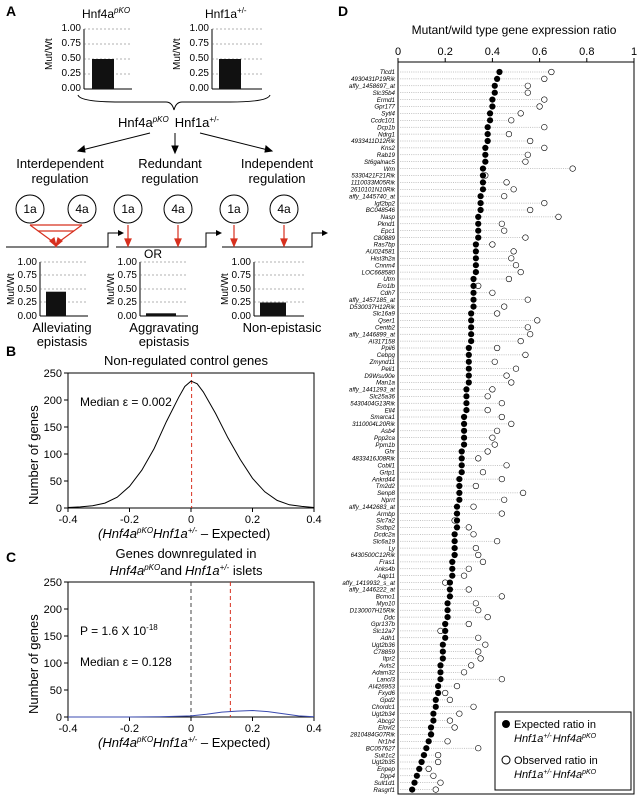 This screenshot has height=800, width=642. Describe the element at coordinates (386, 127) in the screenshot. I see `gene-label: Dcp1b` at that location.